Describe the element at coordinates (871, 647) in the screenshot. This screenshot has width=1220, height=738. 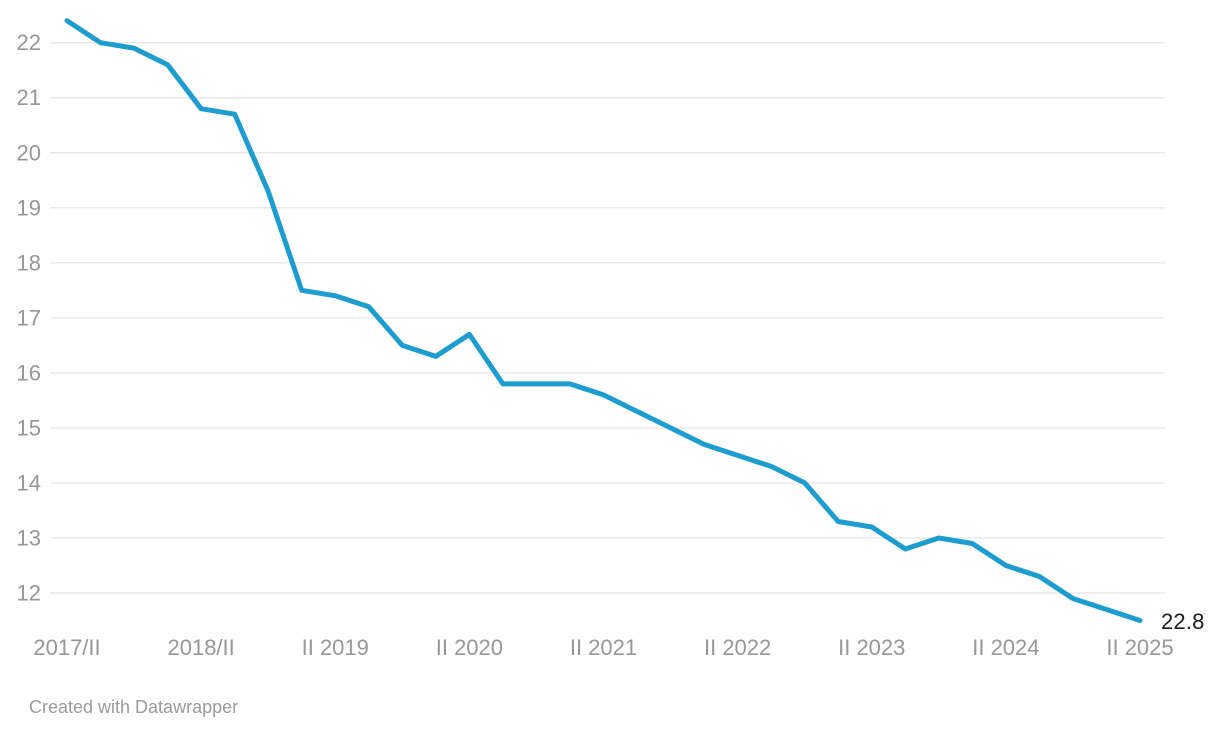
I see `x-tick-label: II 2023` at that location.